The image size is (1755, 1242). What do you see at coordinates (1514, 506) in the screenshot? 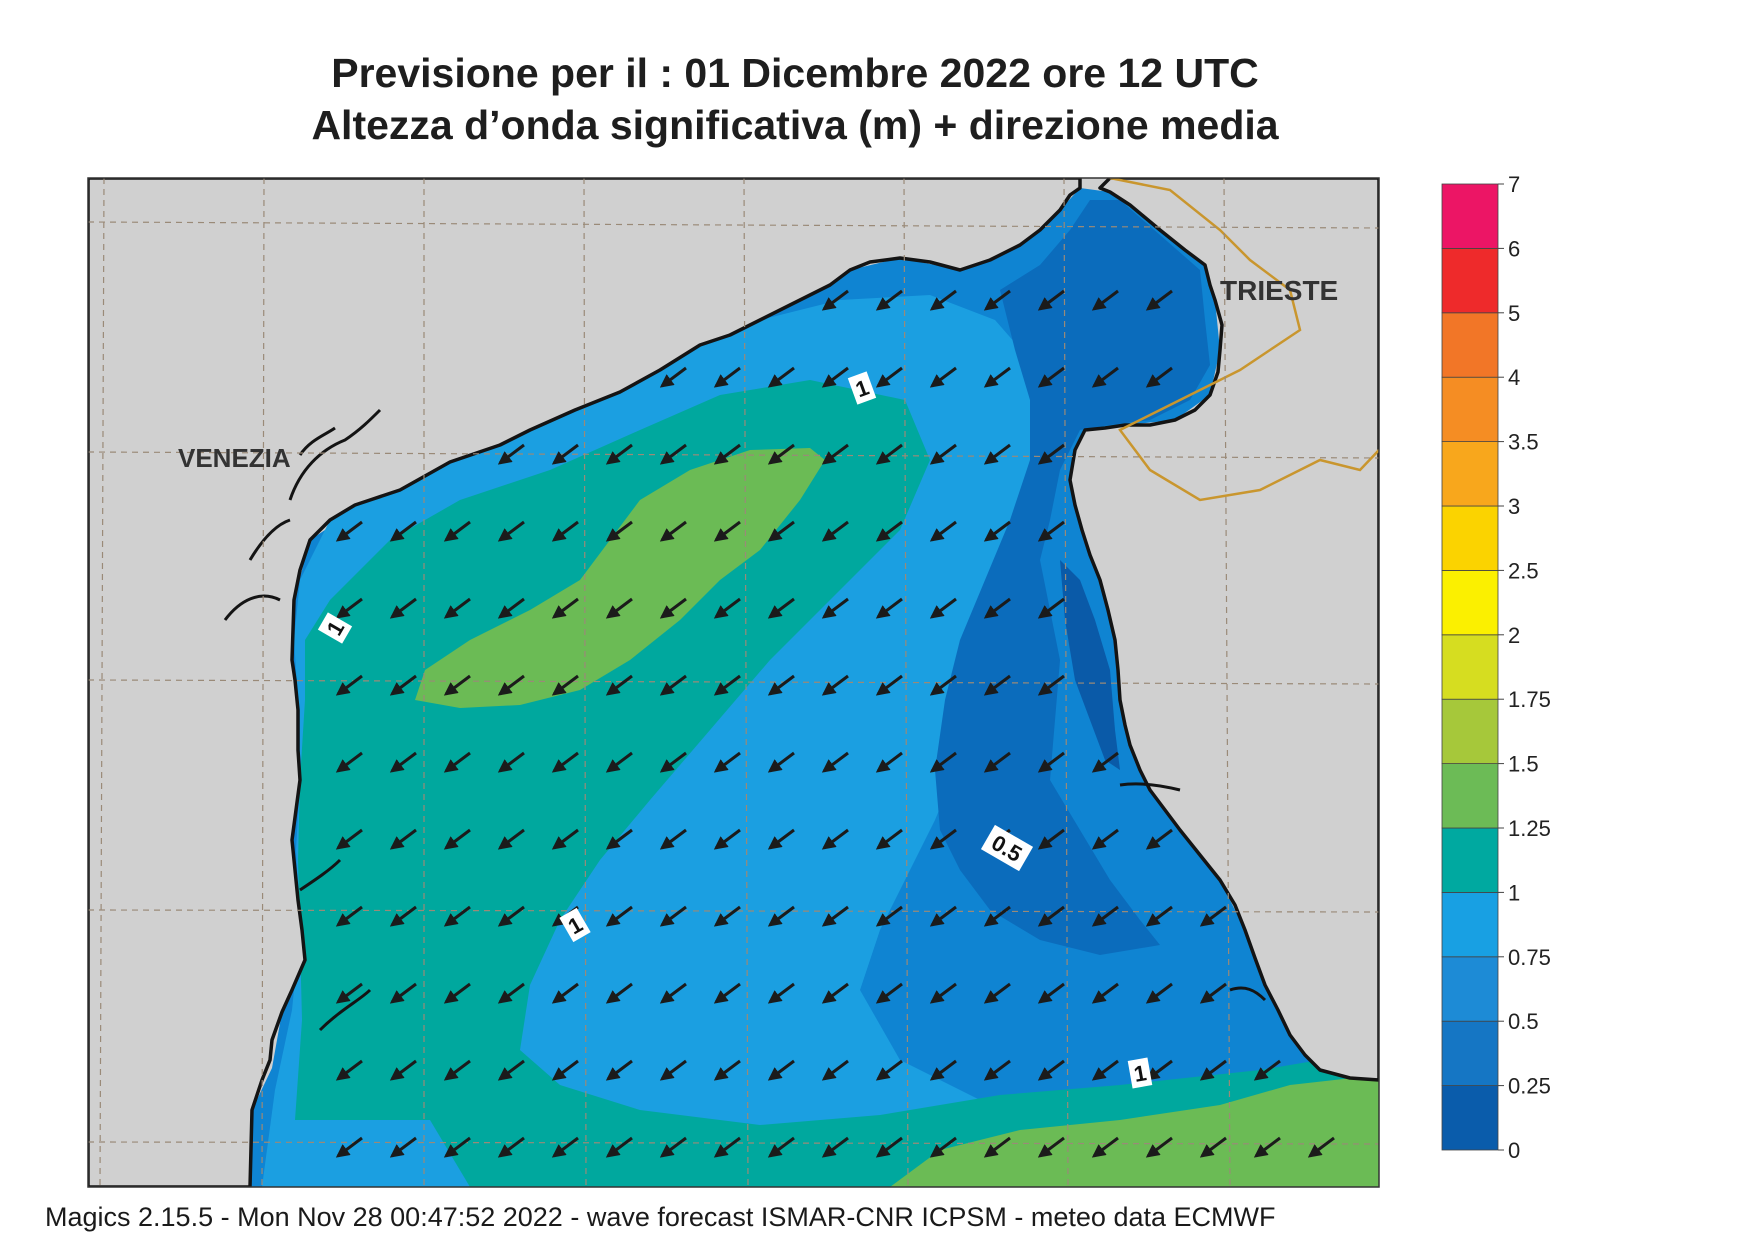
I see `colorbar-tick-label: 3` at bounding box center [1514, 506].